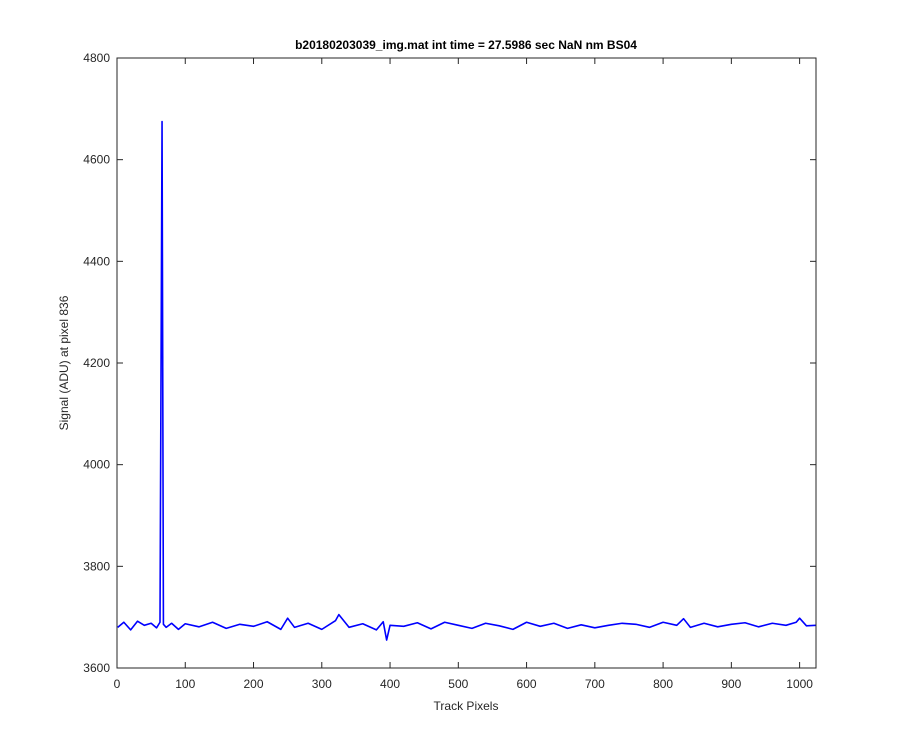 Image resolution: width=900 pixels, height=755 pixels. I want to click on y-tick-label: 4000, so click(96, 465).